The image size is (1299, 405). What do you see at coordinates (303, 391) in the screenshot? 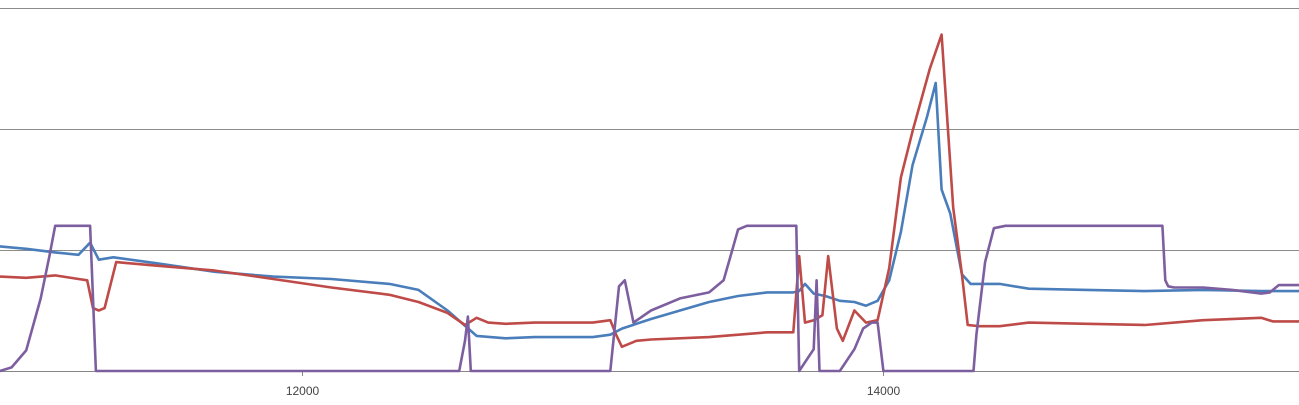
I see `x-tick-label: 12000` at bounding box center [303, 391].